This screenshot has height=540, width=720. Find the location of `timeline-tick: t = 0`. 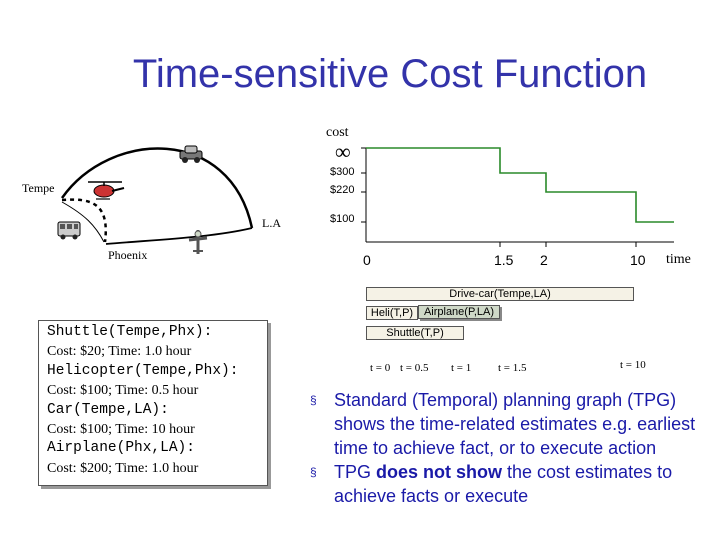

timeline-tick: t = 0 is located at coordinates (380, 368).